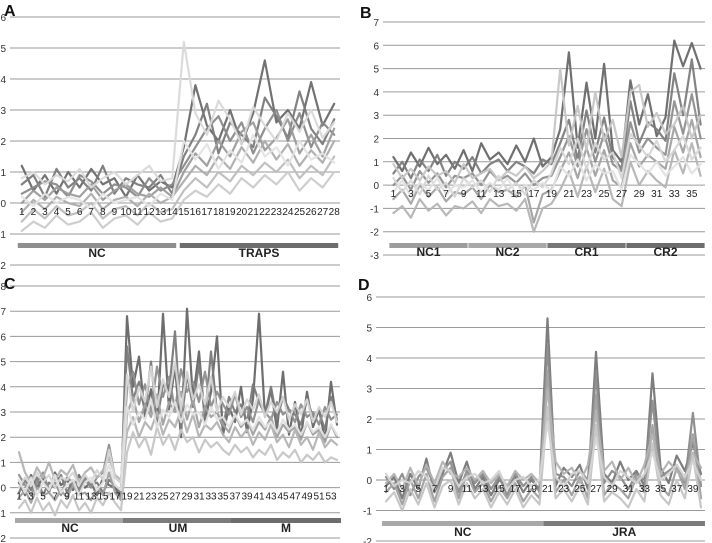 This screenshot has height=543, width=712. Describe the element at coordinates (3, 438) in the screenshot. I see `panel-c-ytick-label: 2` at that location.